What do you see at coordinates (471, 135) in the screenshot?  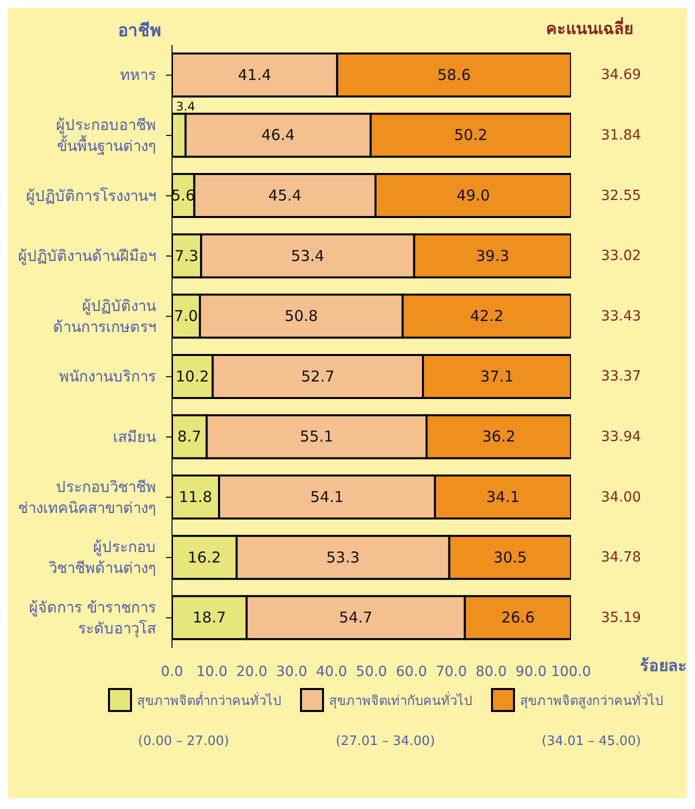 I see `data-label: 50.2` at bounding box center [471, 135].